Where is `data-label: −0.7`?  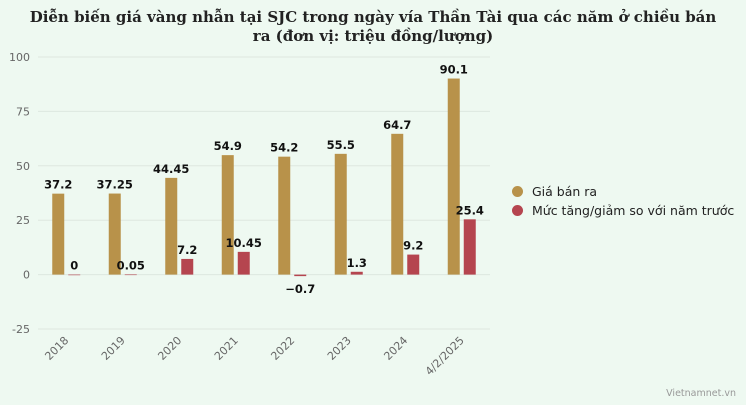
data-label: −0.7 is located at coordinates (300, 289).